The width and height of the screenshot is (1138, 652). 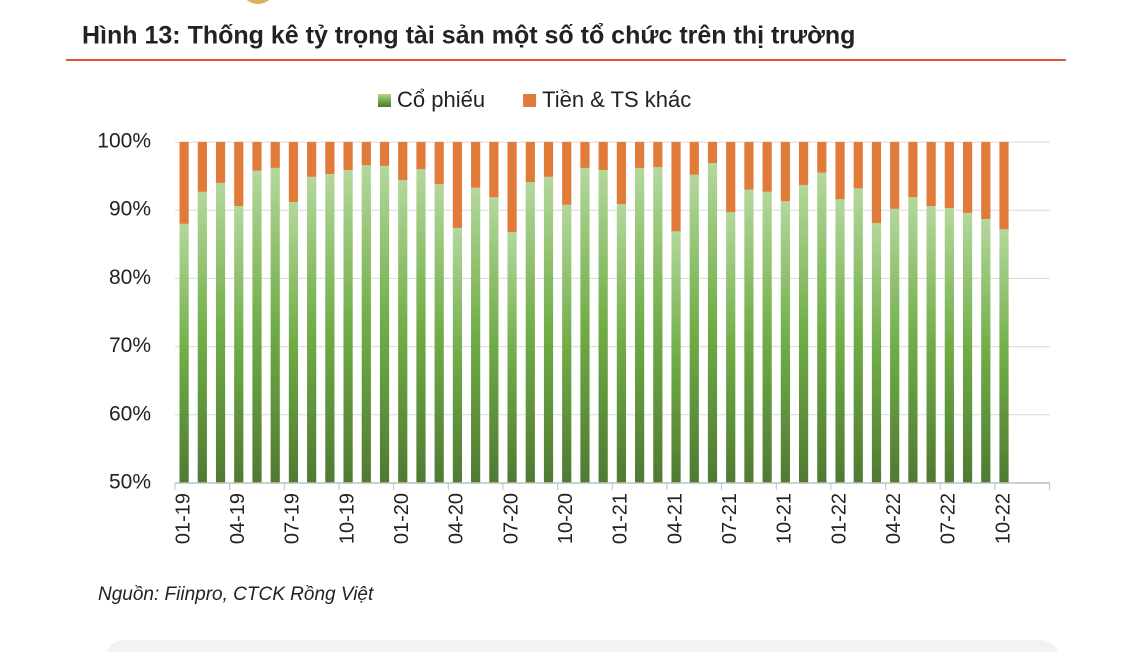 I want to click on x-tick-label: 07-19, so click(x=293, y=518).